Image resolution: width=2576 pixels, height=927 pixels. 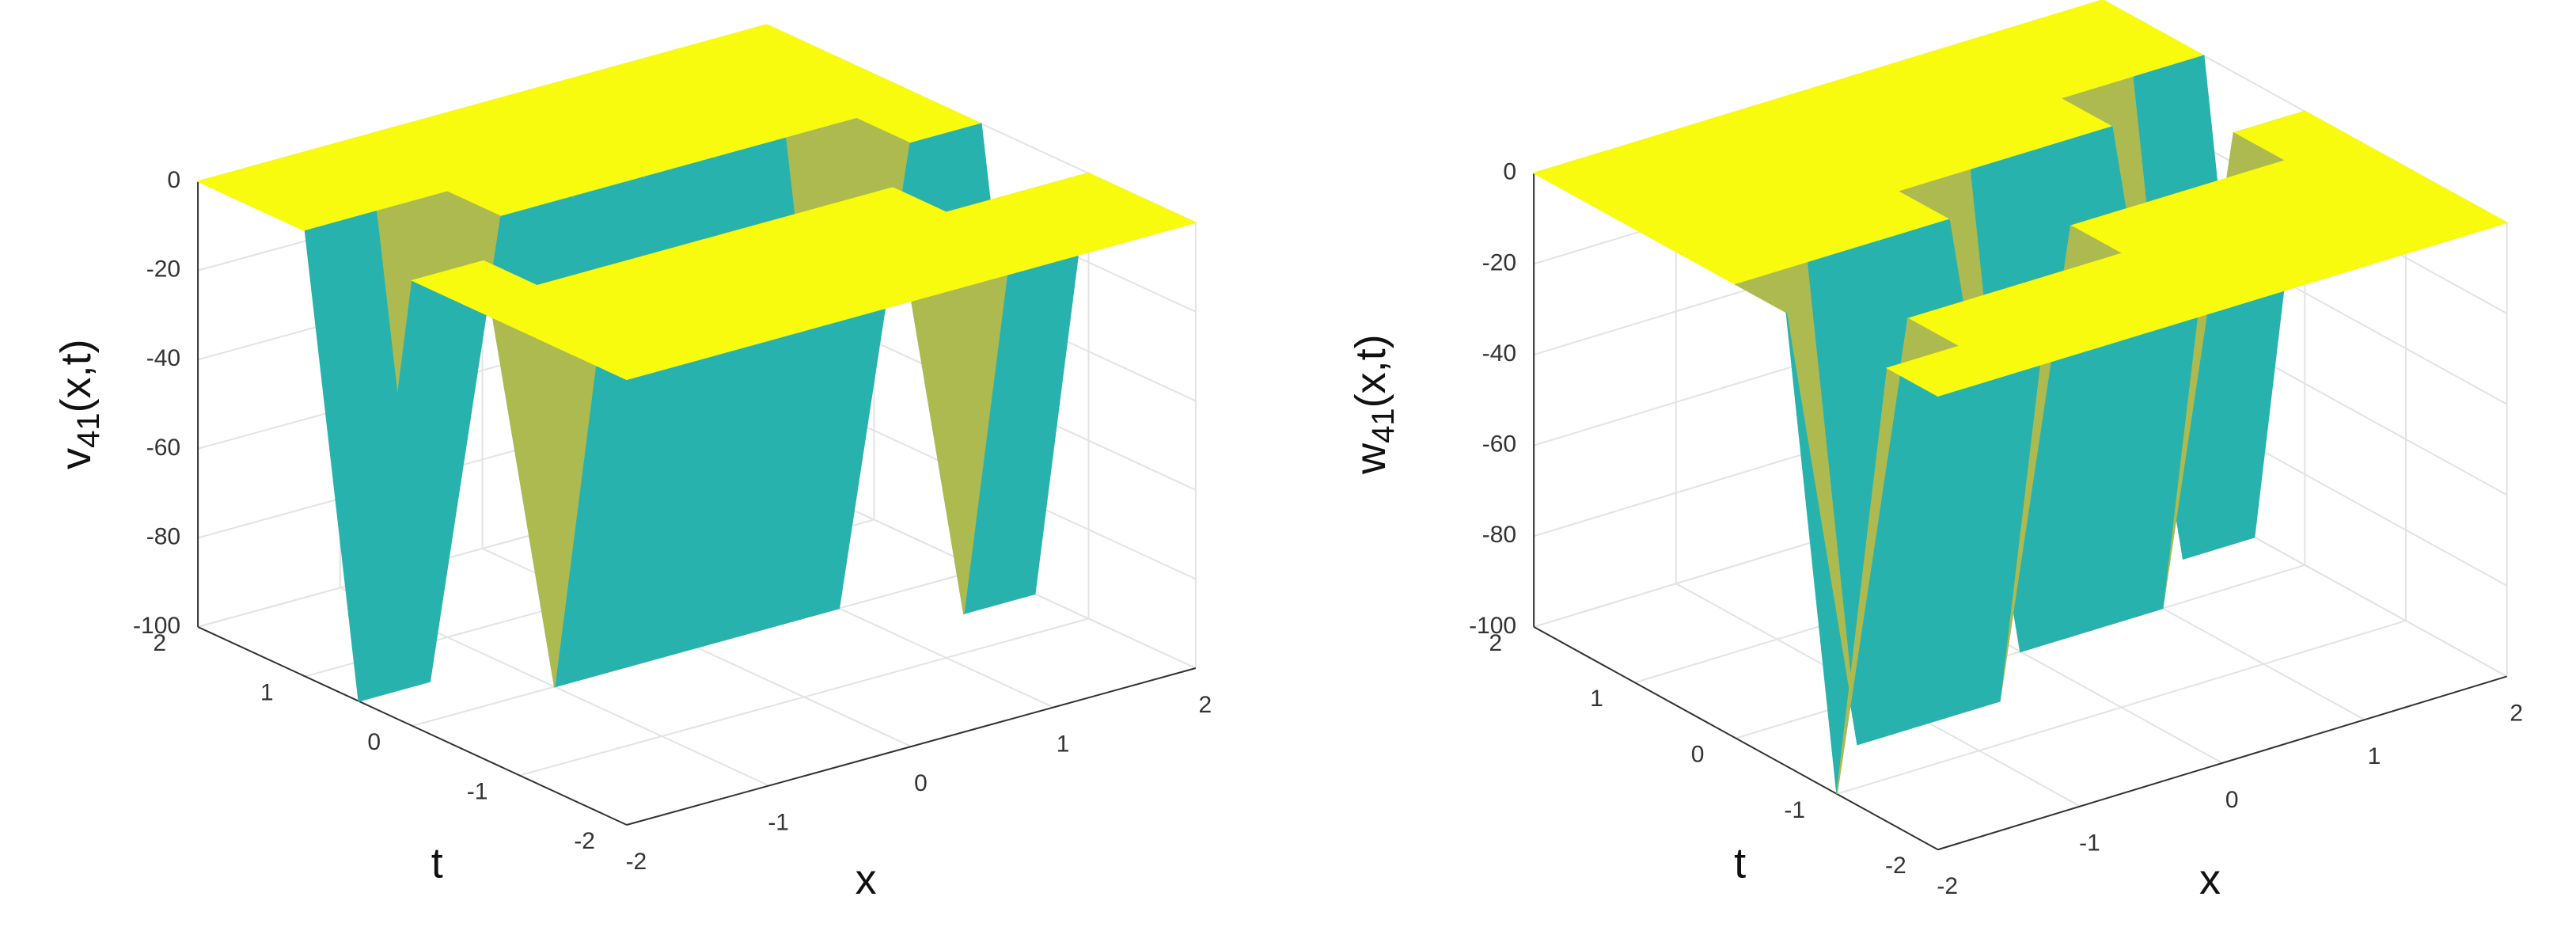 I want to click on z-axis-label: w41(x,t), so click(x=1373, y=404).